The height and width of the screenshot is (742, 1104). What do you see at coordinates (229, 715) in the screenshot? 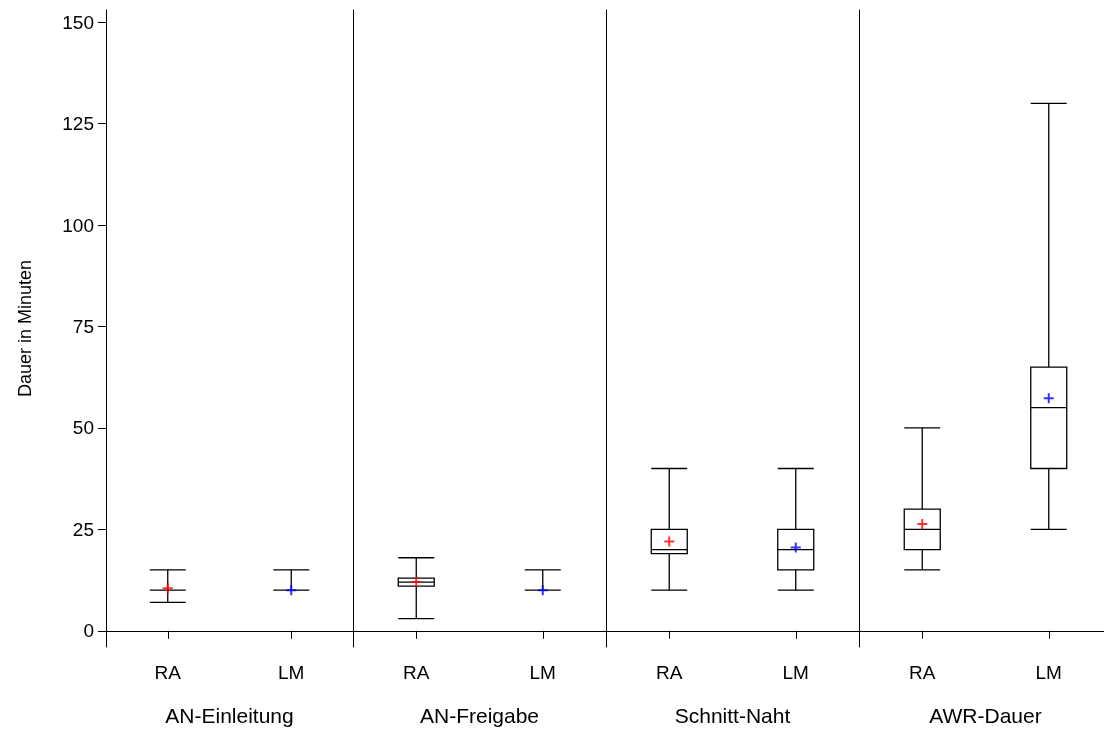
I see `x-axis-title: AN-Einleitung` at bounding box center [229, 715].